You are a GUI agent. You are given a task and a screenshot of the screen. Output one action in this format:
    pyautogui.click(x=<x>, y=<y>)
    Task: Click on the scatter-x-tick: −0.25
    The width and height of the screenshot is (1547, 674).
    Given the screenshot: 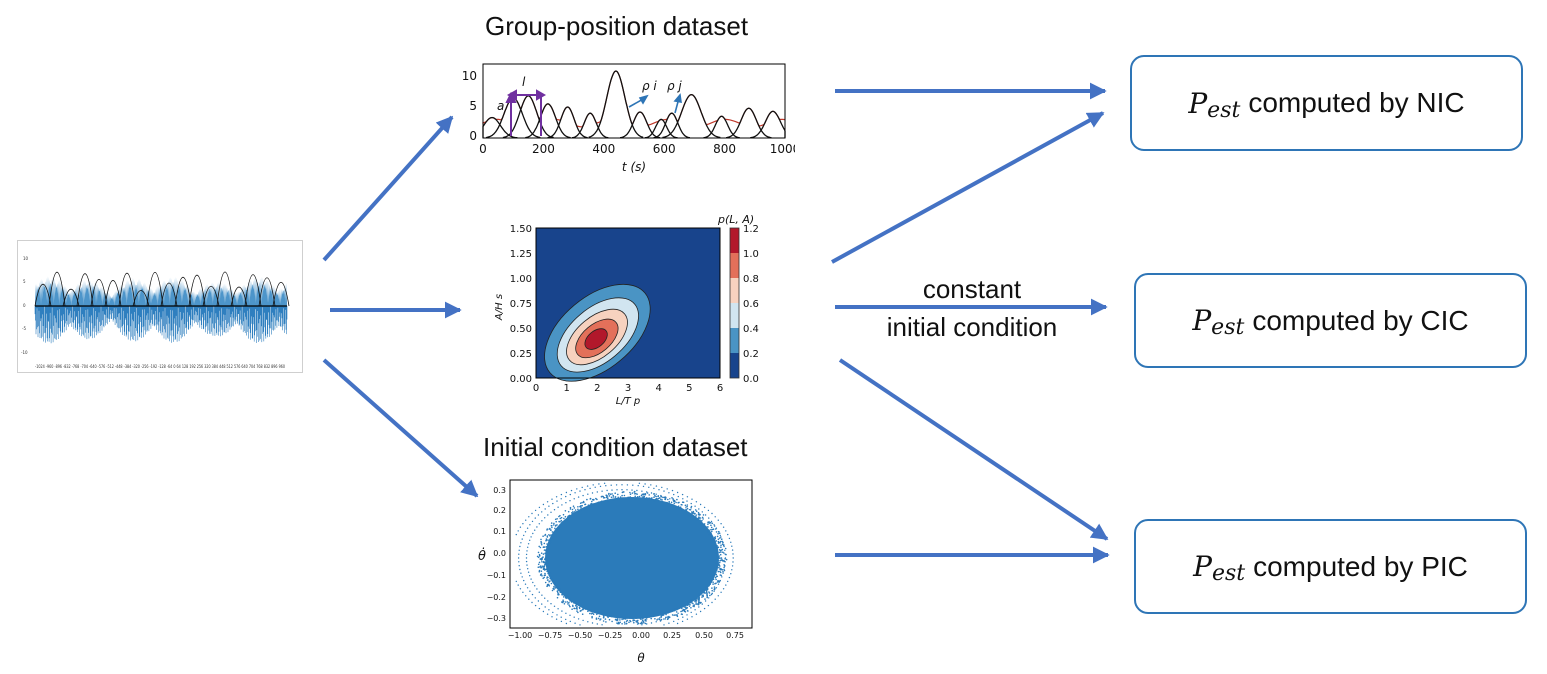 What is the action you would take?
    pyautogui.click(x=610, y=635)
    